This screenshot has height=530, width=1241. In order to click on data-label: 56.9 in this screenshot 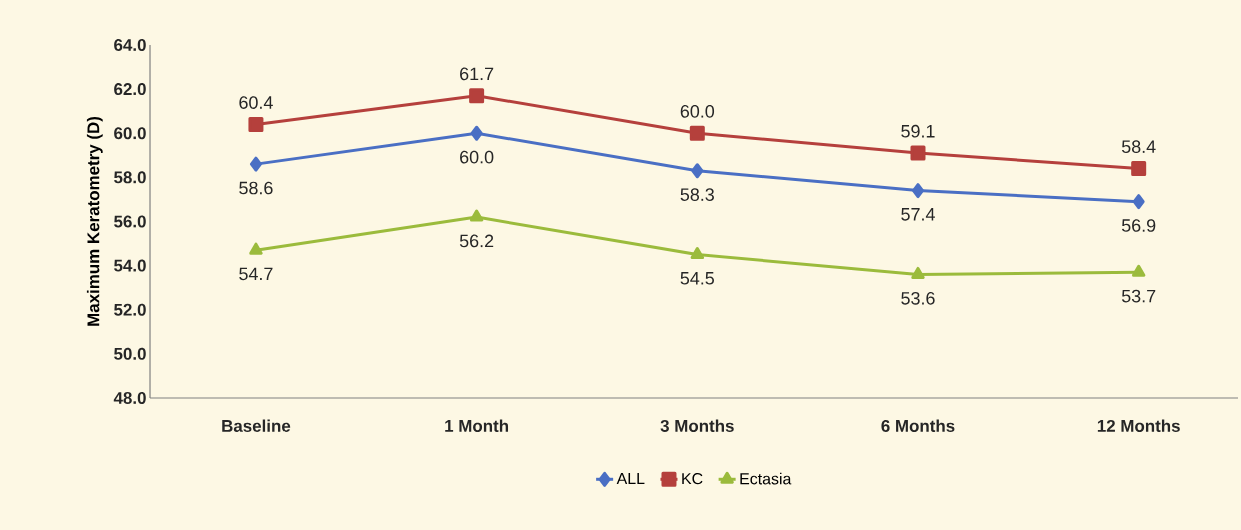, I will do `click(1138, 225)`.